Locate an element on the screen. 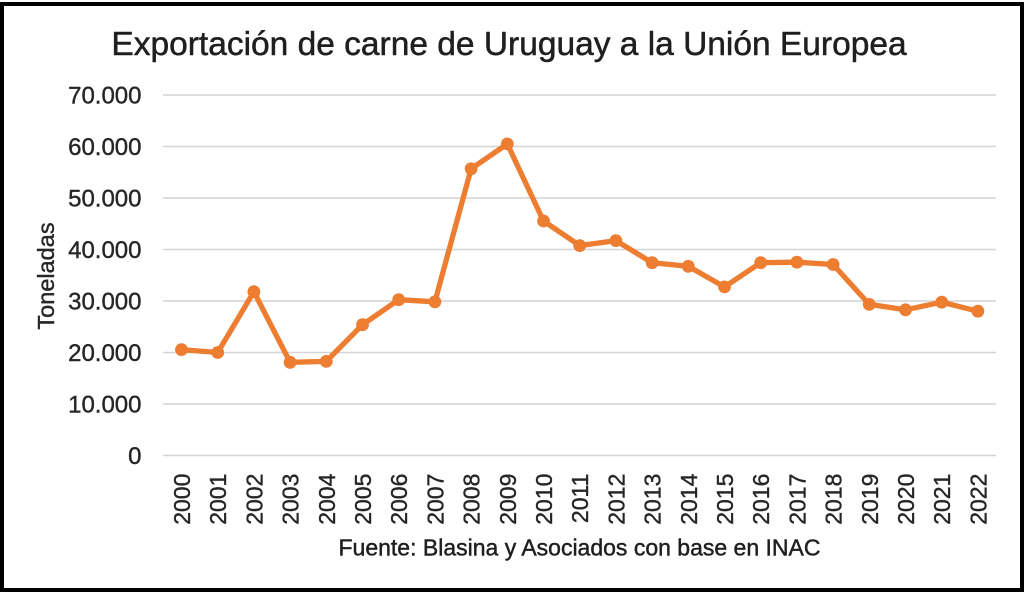 The height and width of the screenshot is (597, 1024). svg-text: 2015 is located at coordinates (725, 499).